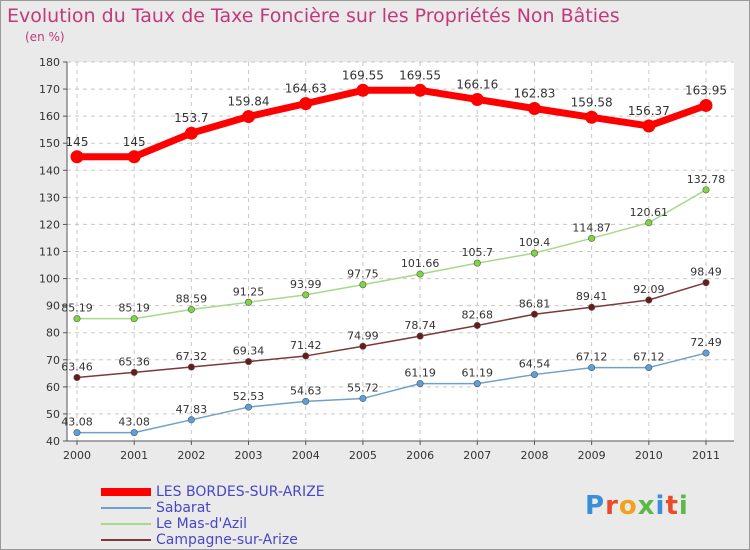  I want to click on logo-letter: x, so click(646, 506).